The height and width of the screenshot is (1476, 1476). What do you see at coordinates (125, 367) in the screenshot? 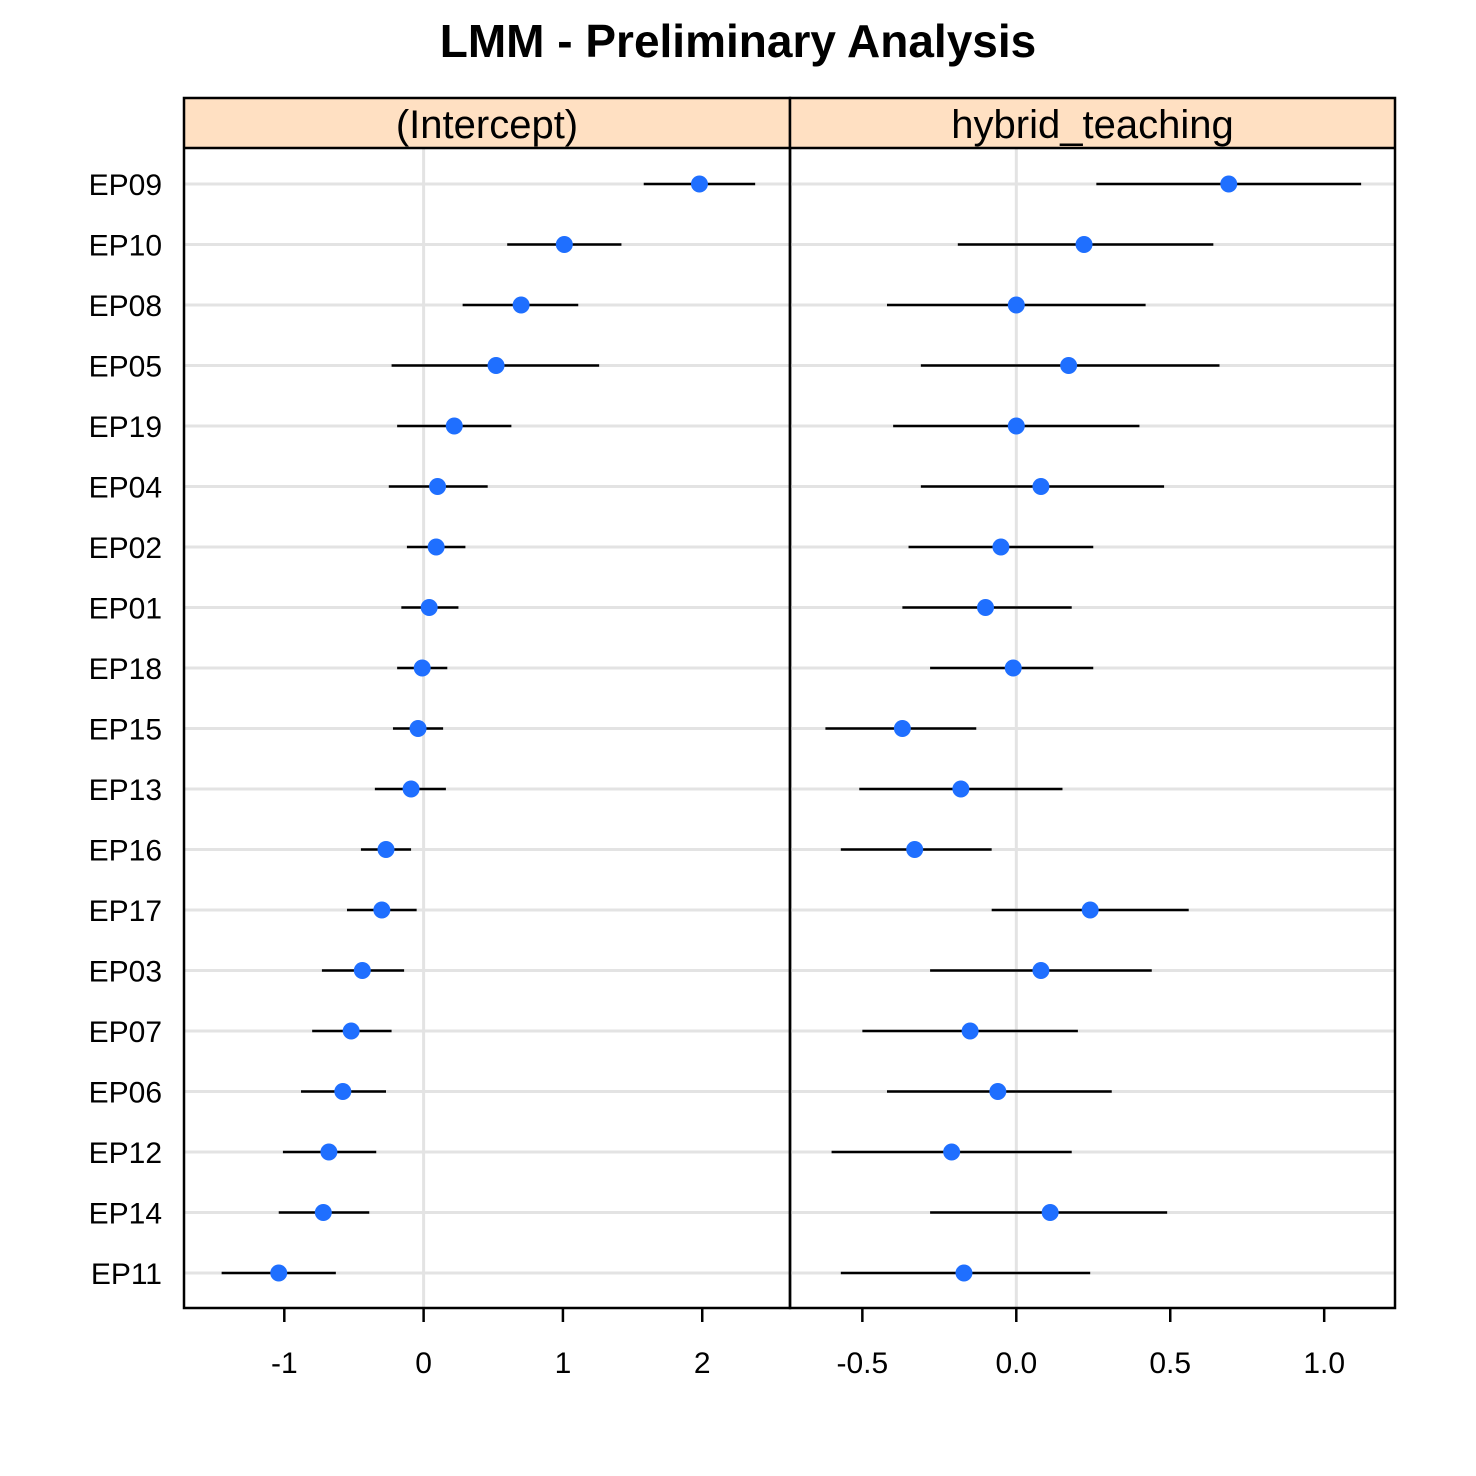
I see `row-label-ep05: EP05` at bounding box center [125, 367].